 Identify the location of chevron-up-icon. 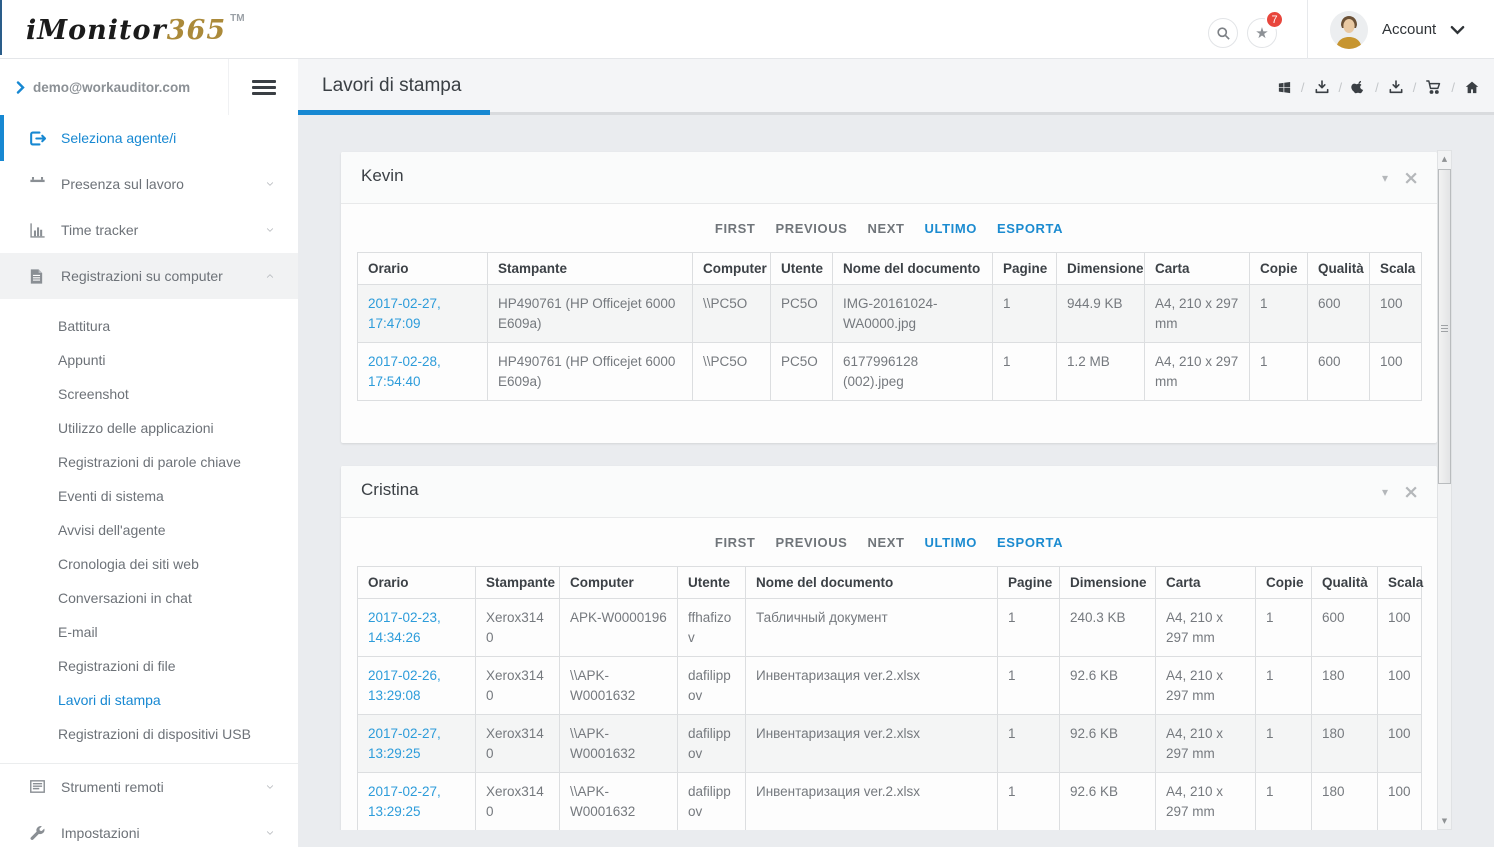
(270, 276).